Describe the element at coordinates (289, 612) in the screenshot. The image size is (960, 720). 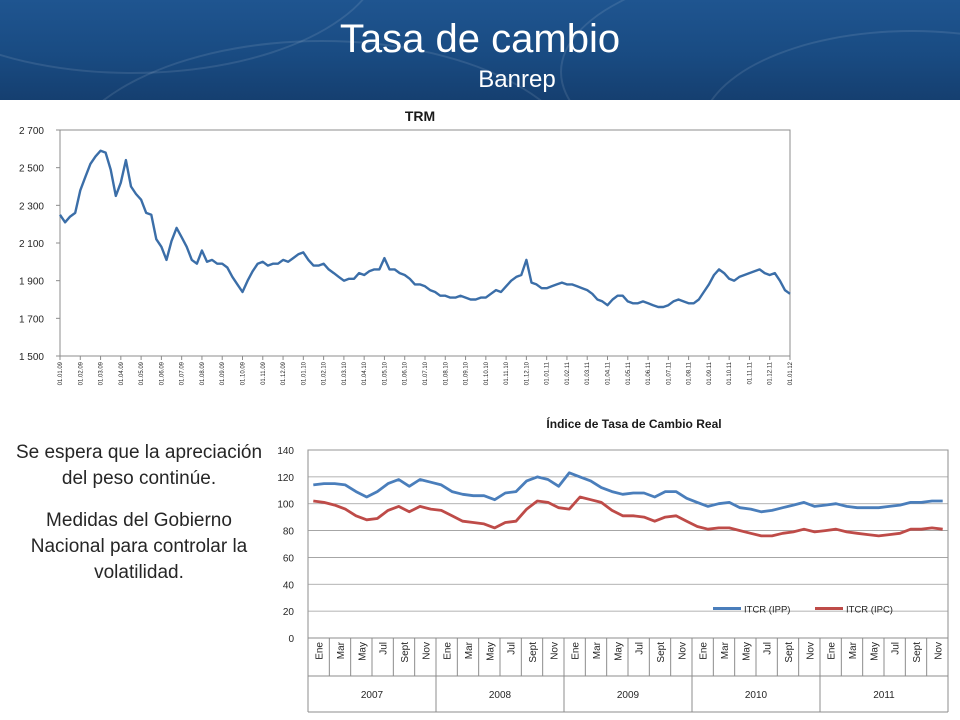
I see `itcr-y-tick-label: 20` at that location.